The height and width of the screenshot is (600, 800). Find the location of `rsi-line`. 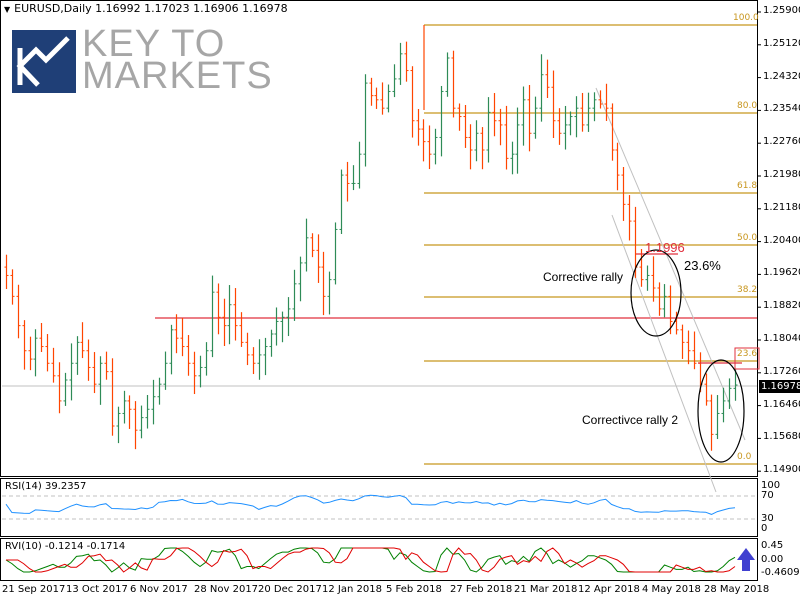

rsi-line is located at coordinates (370, 504).